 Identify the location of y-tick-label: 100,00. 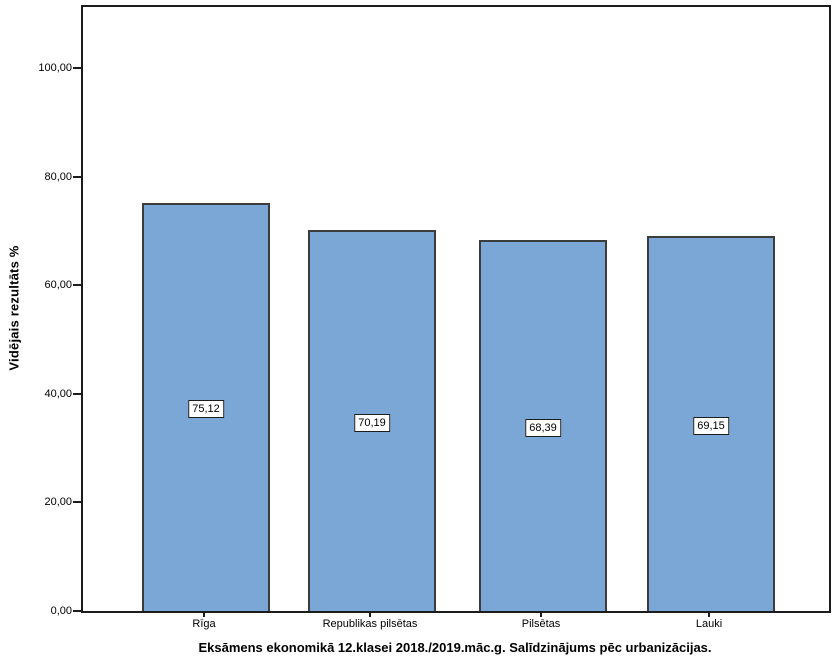
(55, 67).